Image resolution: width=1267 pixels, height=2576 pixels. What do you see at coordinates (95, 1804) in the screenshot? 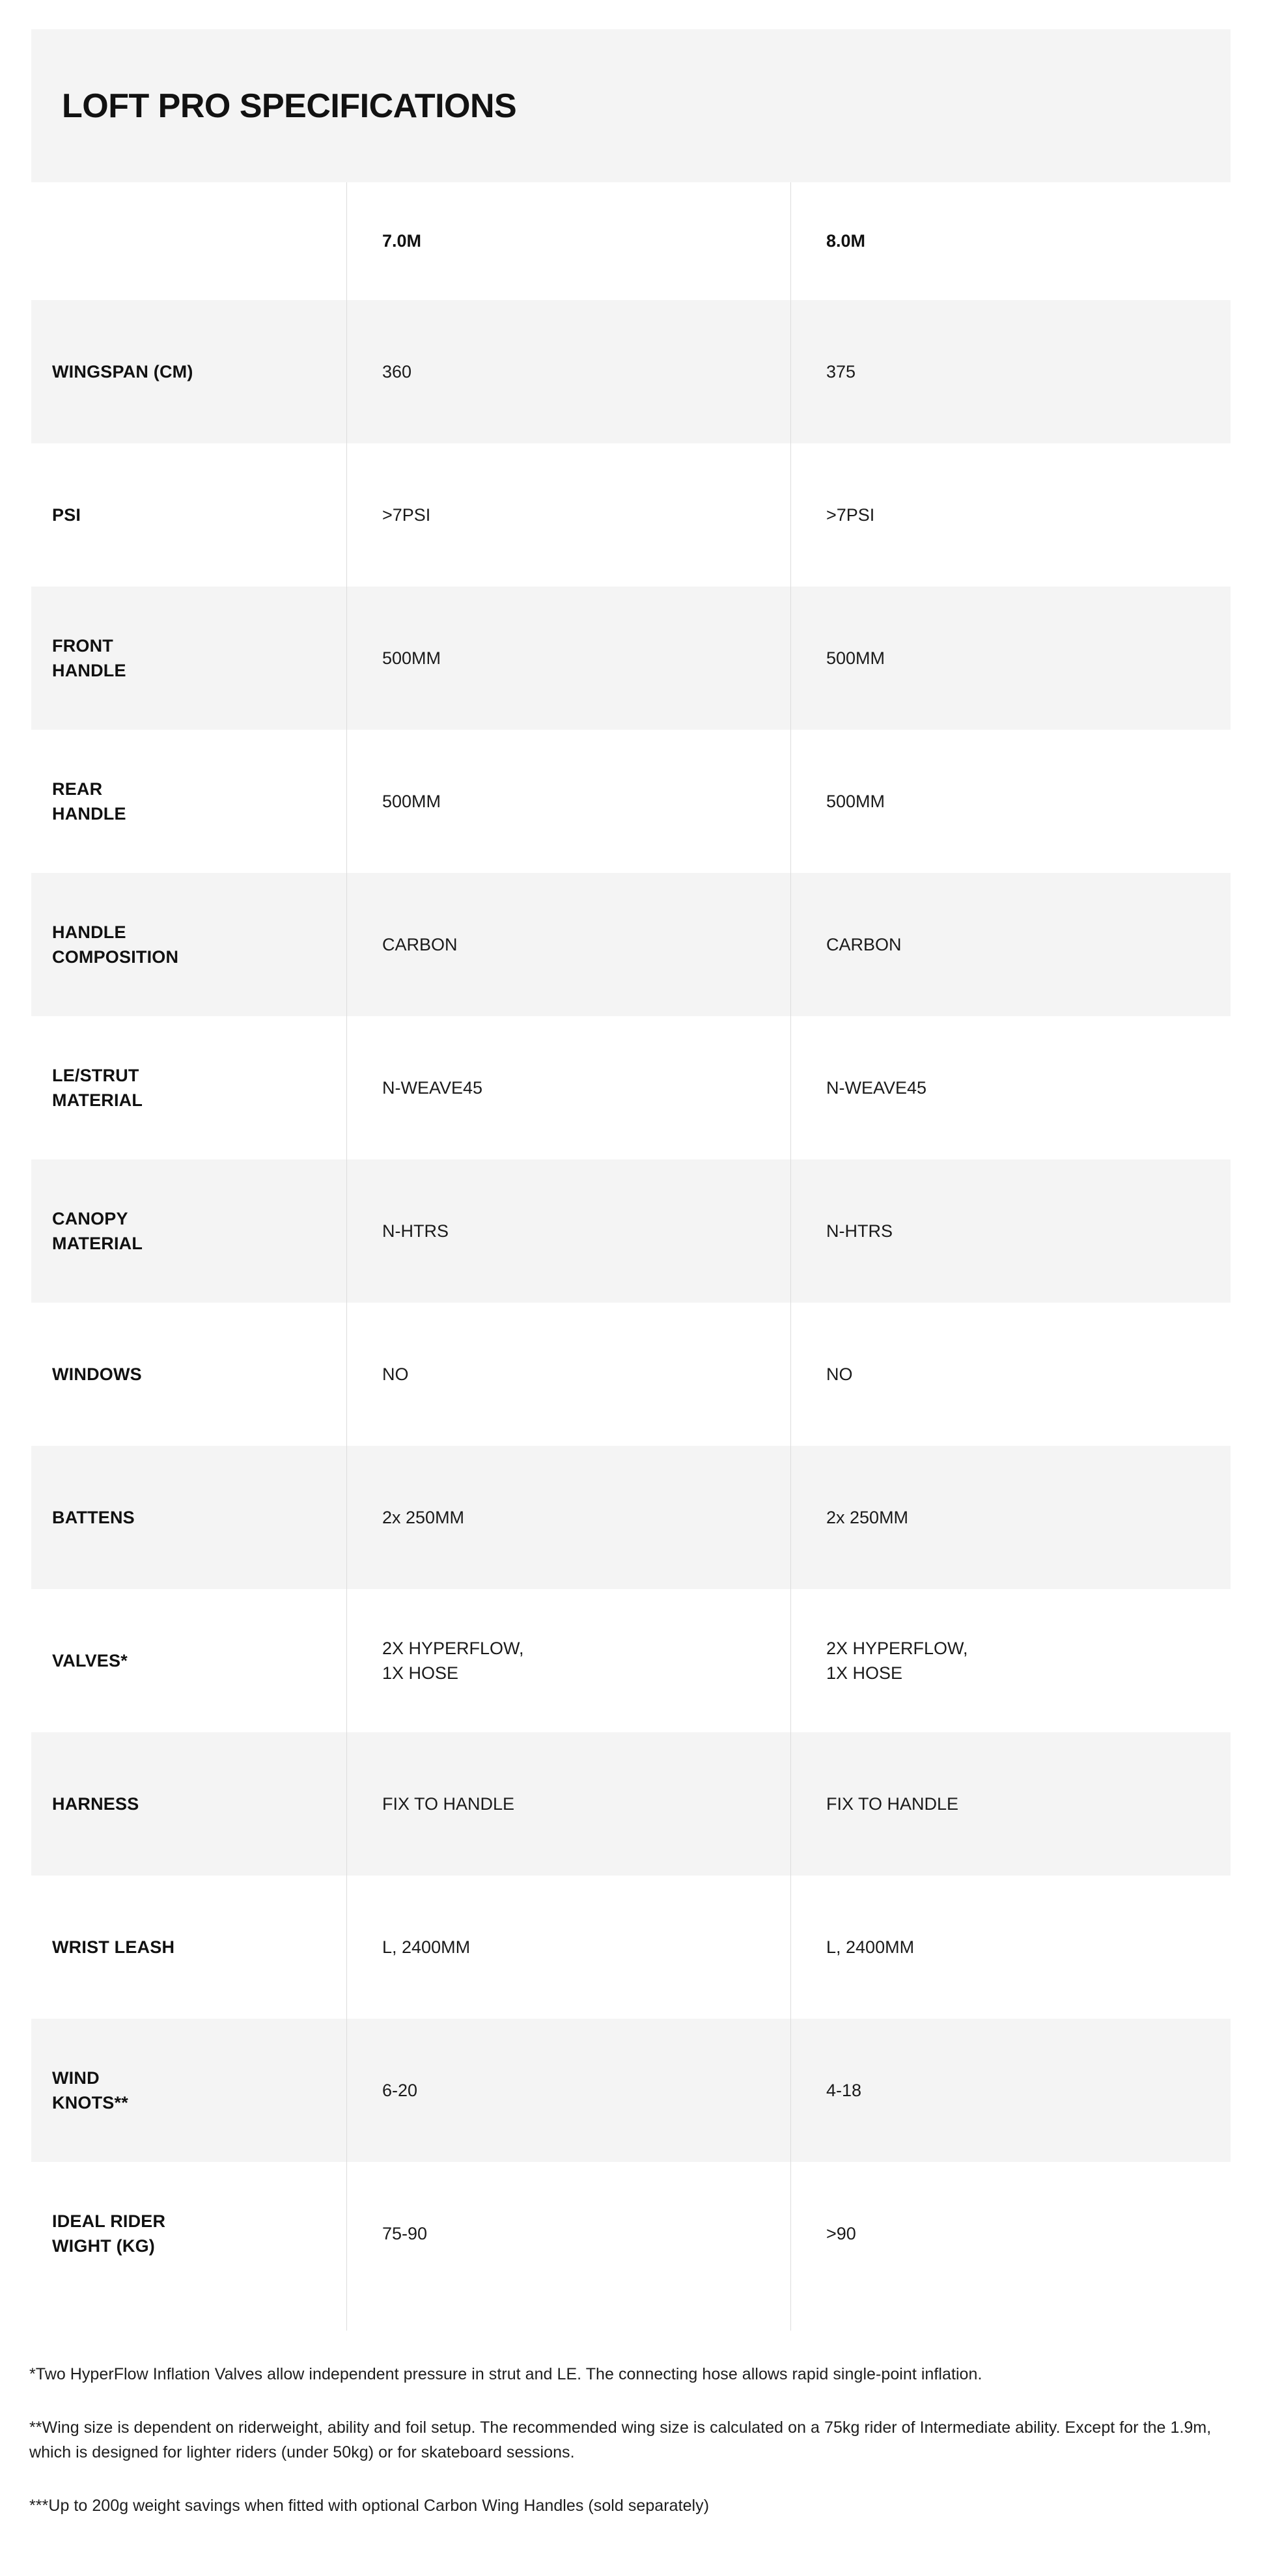
I see `row-label: HARNESS` at bounding box center [95, 1804].